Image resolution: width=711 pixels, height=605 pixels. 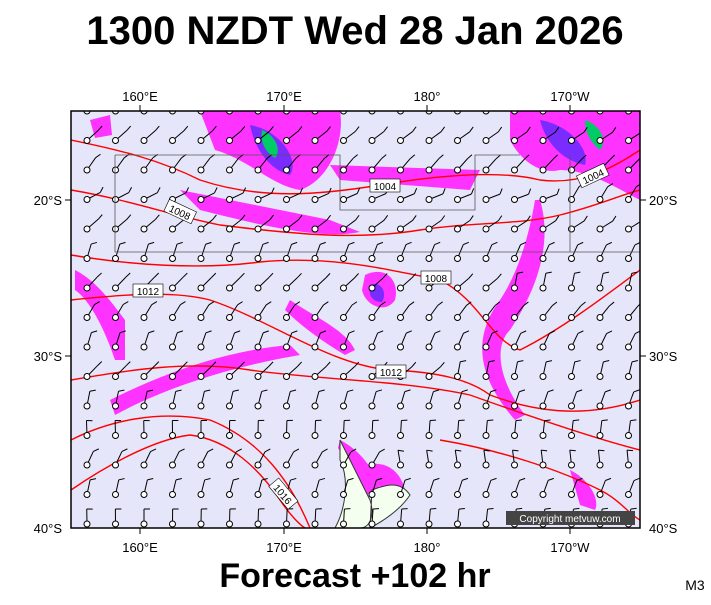 I want to click on longitude-label: 180°, so click(x=427, y=96).